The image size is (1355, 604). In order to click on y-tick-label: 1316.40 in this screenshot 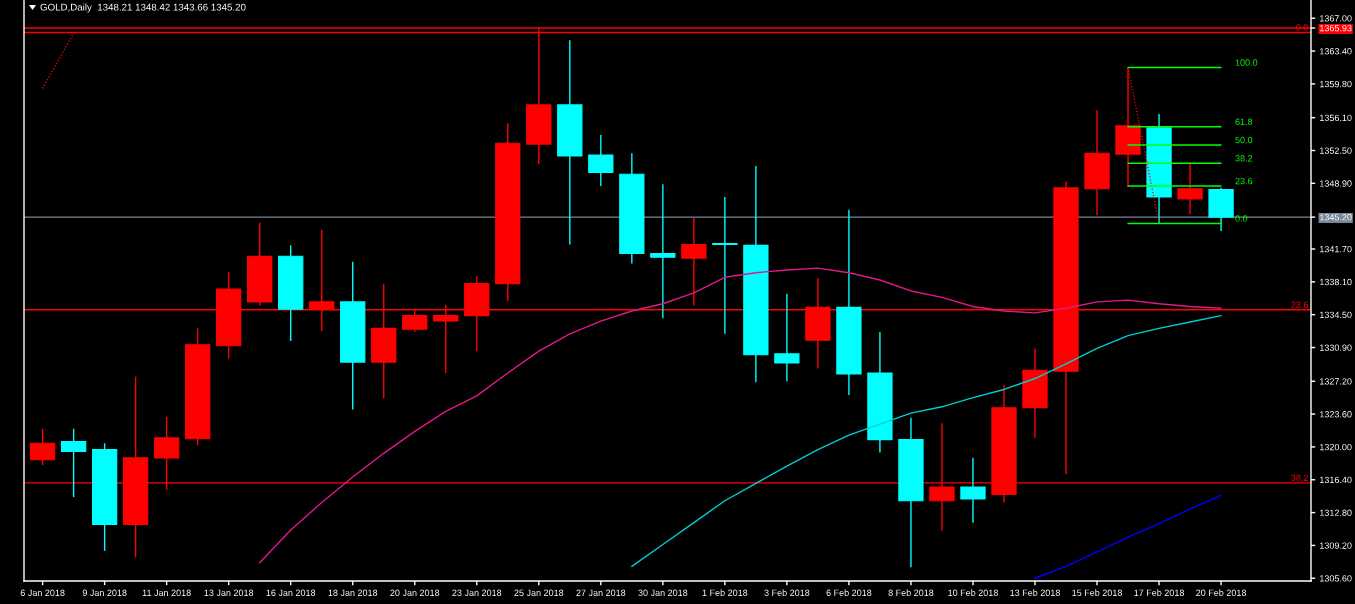, I will do `click(1336, 480)`.